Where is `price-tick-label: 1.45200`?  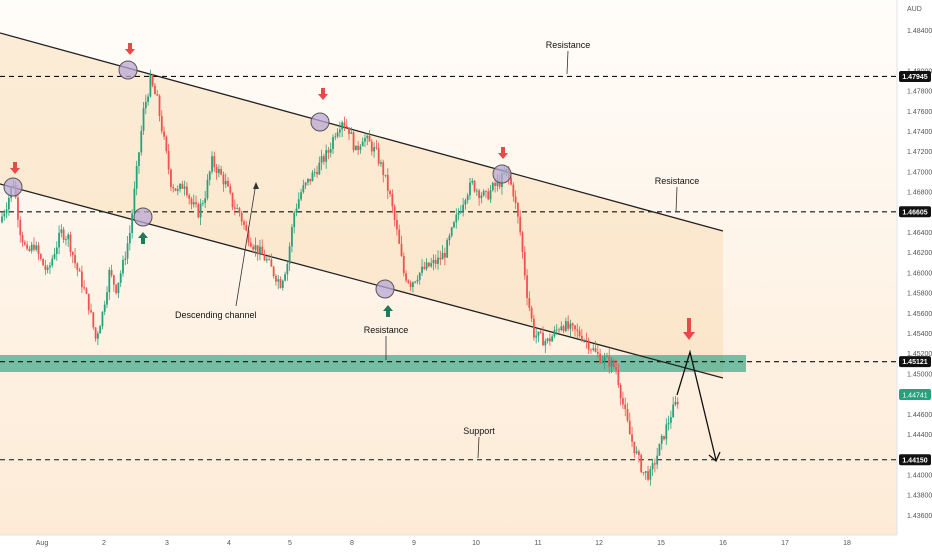
price-tick-label: 1.45200 is located at coordinates (919, 354).